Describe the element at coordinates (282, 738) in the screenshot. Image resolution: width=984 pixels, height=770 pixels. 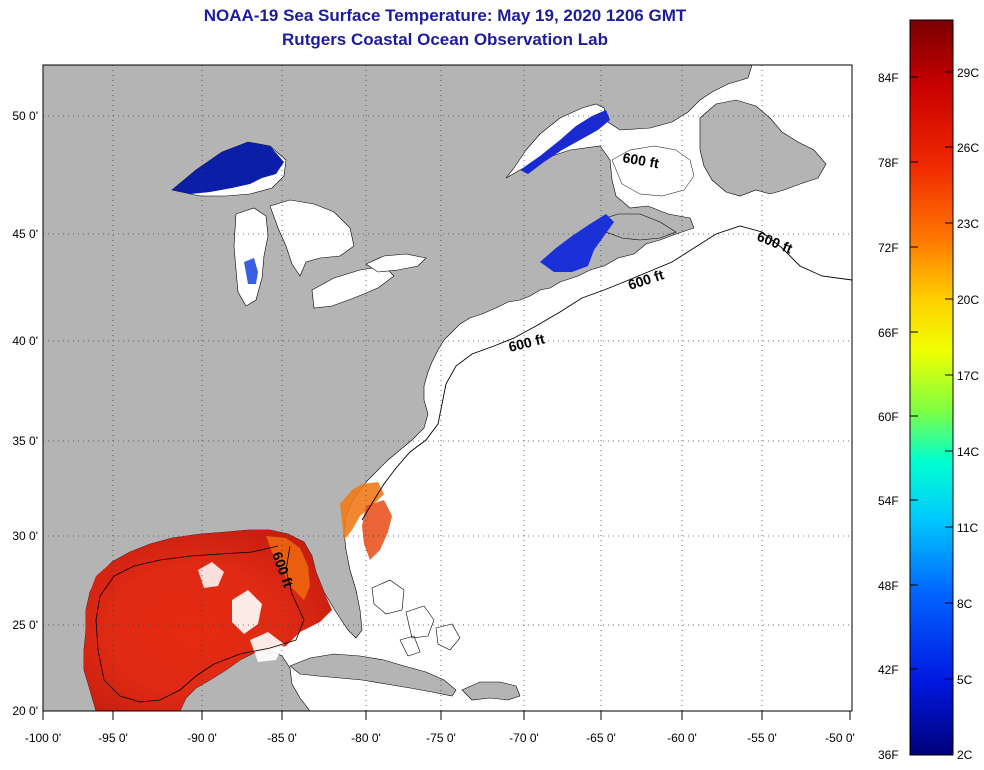
I see `lon-label-minus85: -85 0'` at that location.